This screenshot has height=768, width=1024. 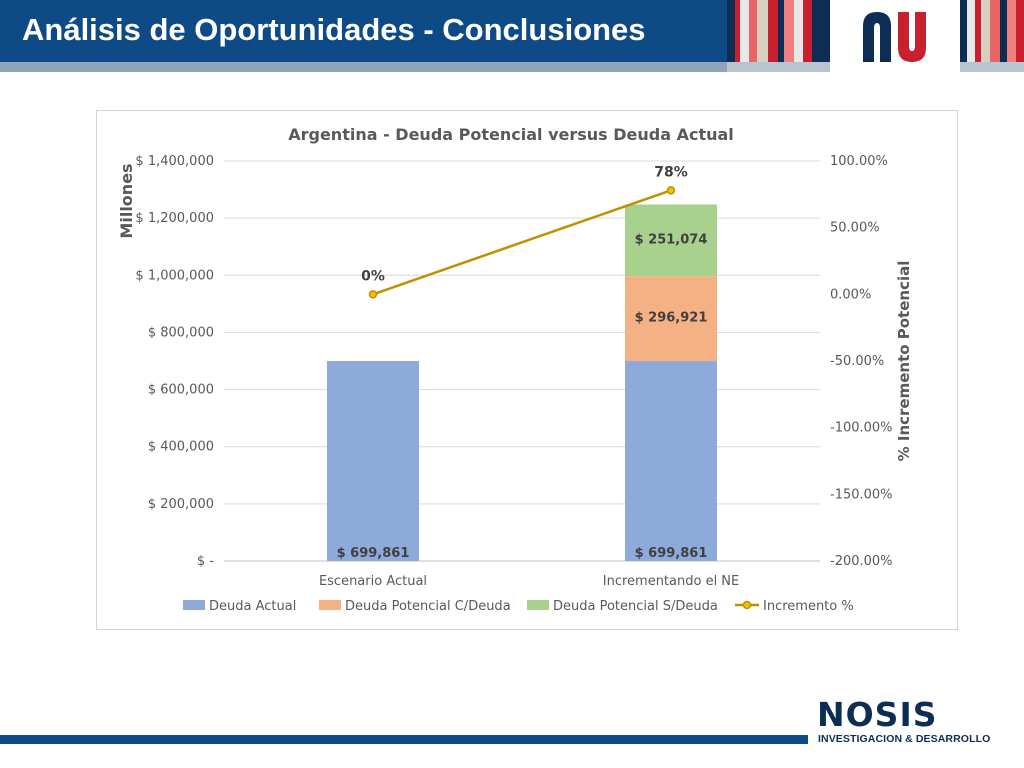 I want to click on line-data-label: 0%, so click(x=373, y=276).